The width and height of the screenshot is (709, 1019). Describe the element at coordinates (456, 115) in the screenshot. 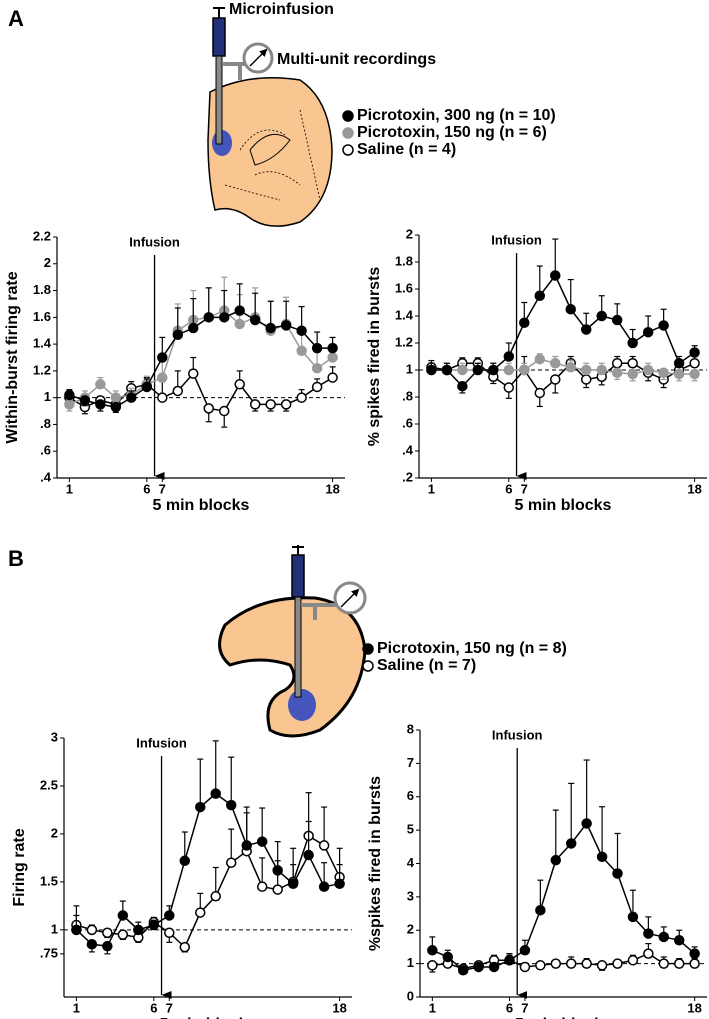

I see `legend-label: Picrotoxin, 300 ng (n = 10)` at that location.